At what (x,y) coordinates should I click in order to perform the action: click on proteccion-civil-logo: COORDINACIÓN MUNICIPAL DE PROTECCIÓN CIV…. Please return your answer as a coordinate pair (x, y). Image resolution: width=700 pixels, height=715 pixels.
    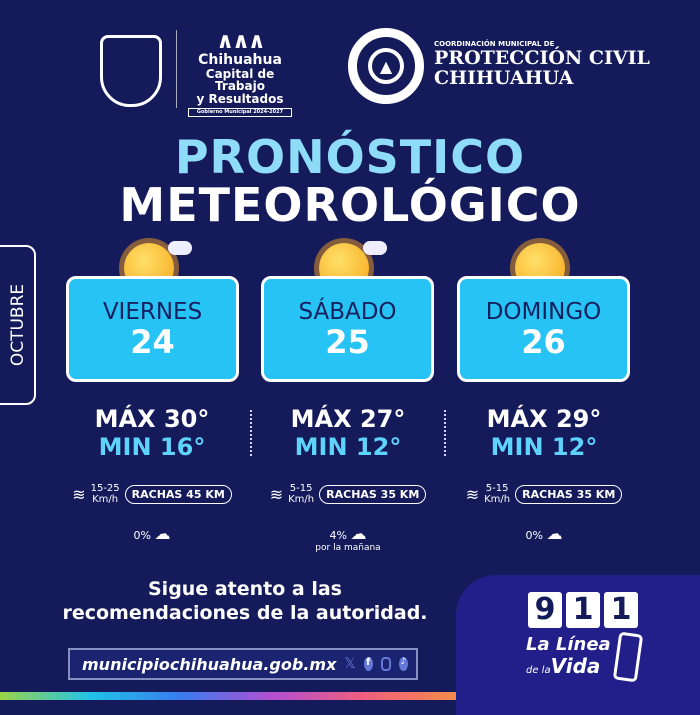
    Looking at the image, I should click on (542, 64).